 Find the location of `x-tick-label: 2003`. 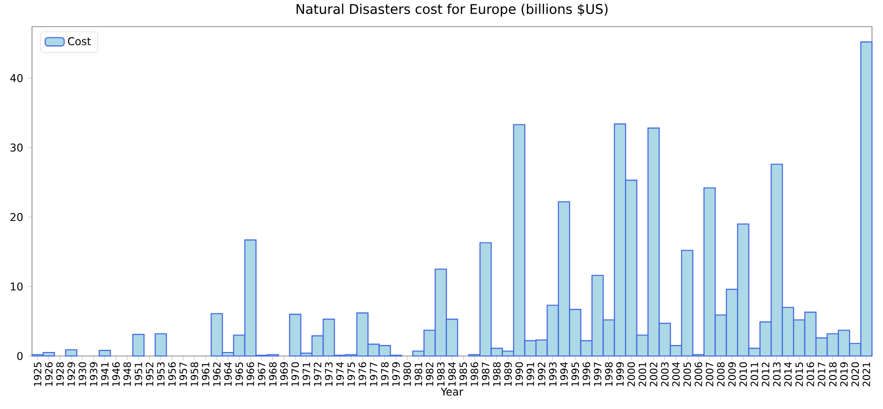

x-tick-label: 2003 is located at coordinates (665, 374).